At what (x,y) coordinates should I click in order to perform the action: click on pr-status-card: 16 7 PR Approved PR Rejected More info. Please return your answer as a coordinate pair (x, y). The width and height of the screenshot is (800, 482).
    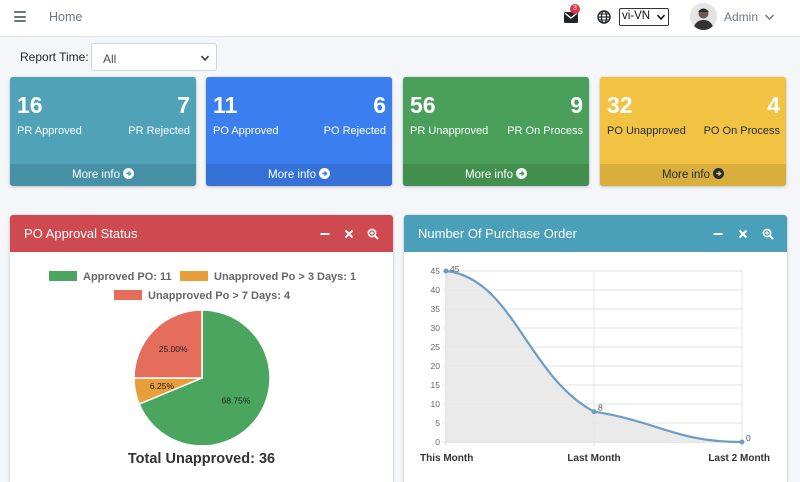
    Looking at the image, I should click on (103, 131).